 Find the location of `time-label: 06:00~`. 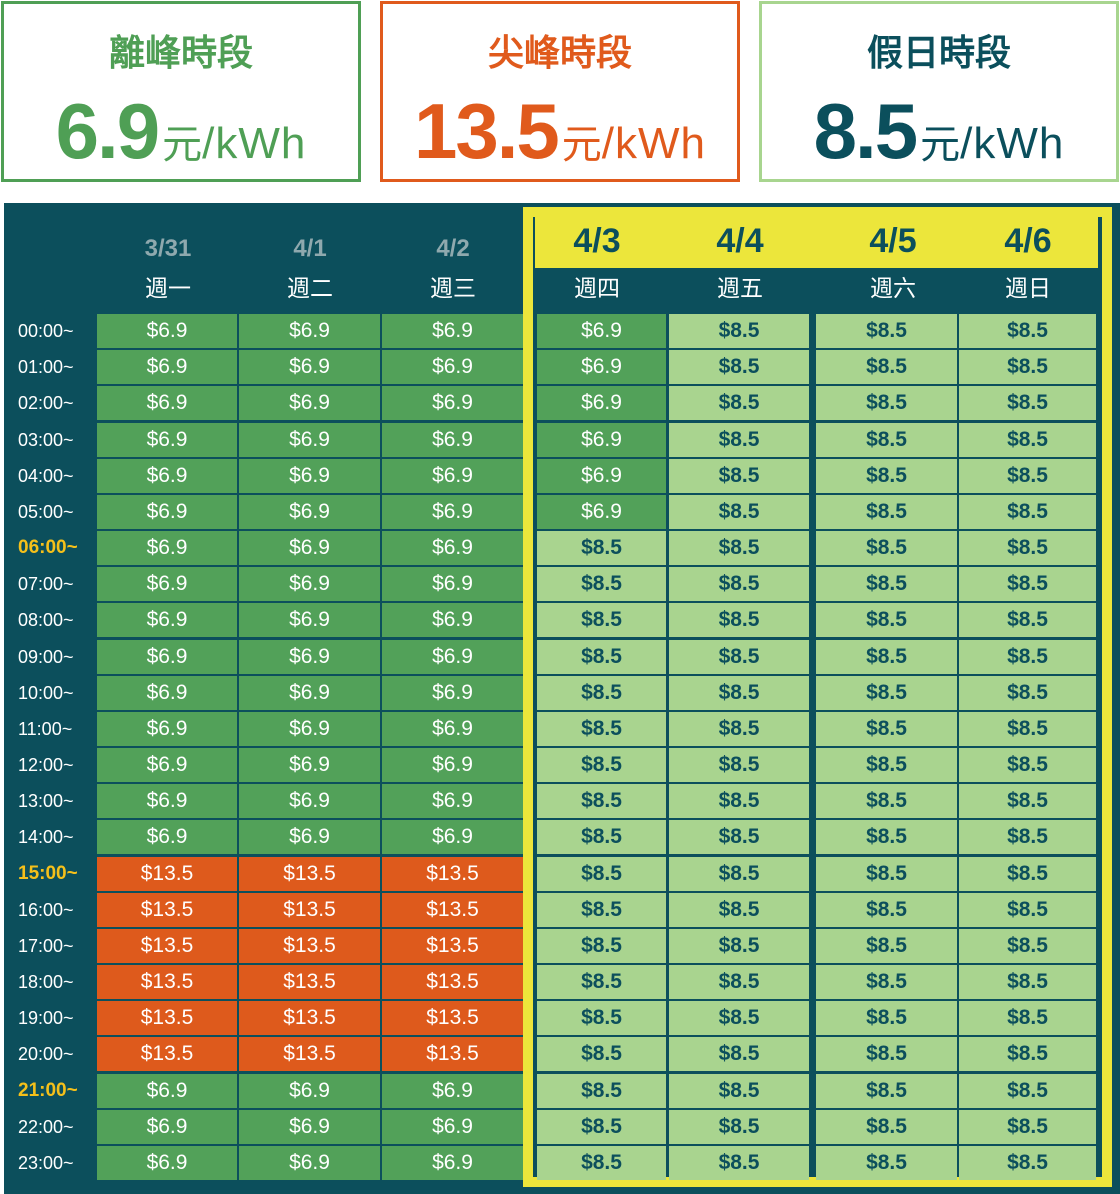

time-label: 06:00~ is located at coordinates (48, 547).